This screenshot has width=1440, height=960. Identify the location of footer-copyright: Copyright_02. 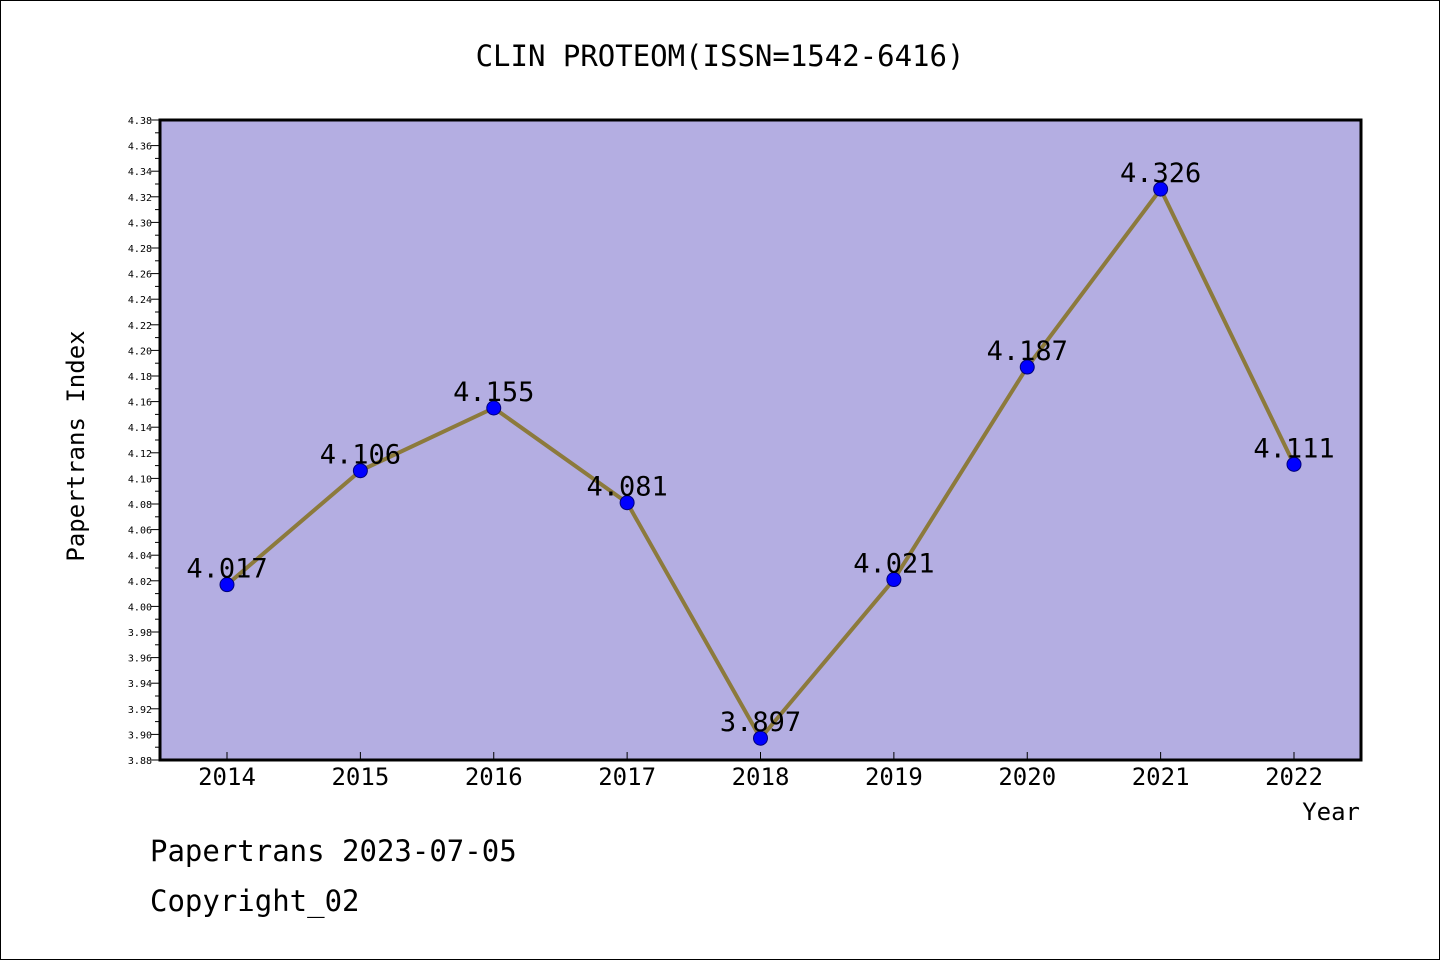
(255, 901).